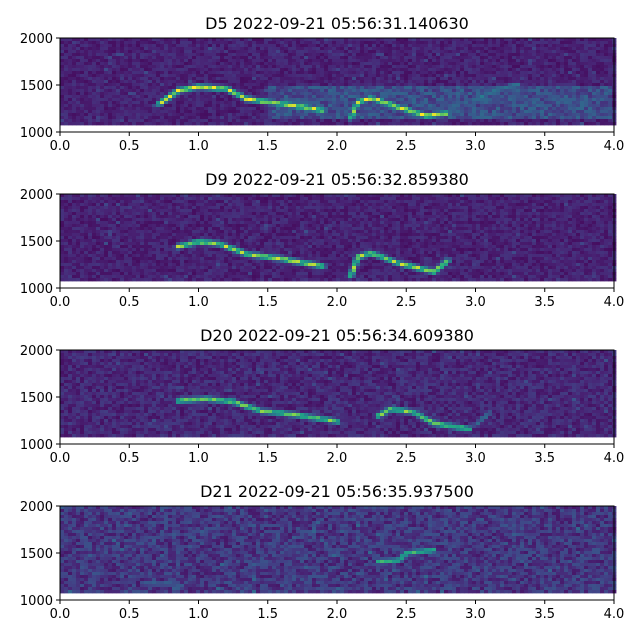  I want to click on panel-title: D9 2022-09-21 05:56:32.859380, so click(337, 179).